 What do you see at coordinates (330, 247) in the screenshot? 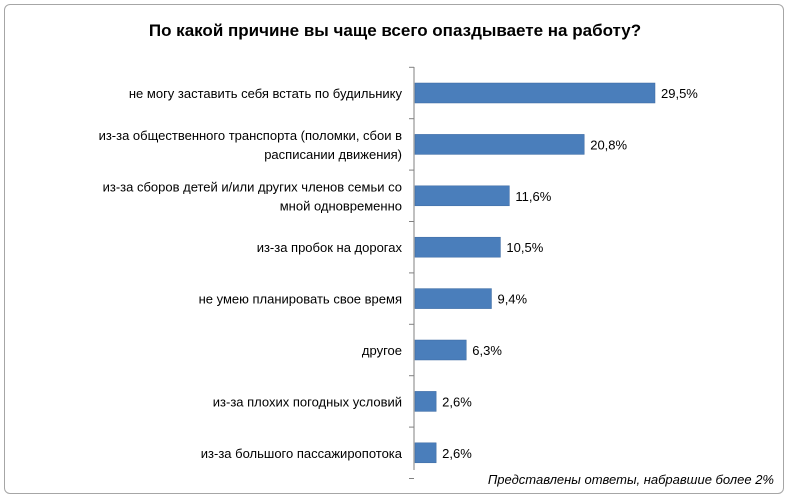
I see `category-label: из-за пробок на дорогах` at bounding box center [330, 247].